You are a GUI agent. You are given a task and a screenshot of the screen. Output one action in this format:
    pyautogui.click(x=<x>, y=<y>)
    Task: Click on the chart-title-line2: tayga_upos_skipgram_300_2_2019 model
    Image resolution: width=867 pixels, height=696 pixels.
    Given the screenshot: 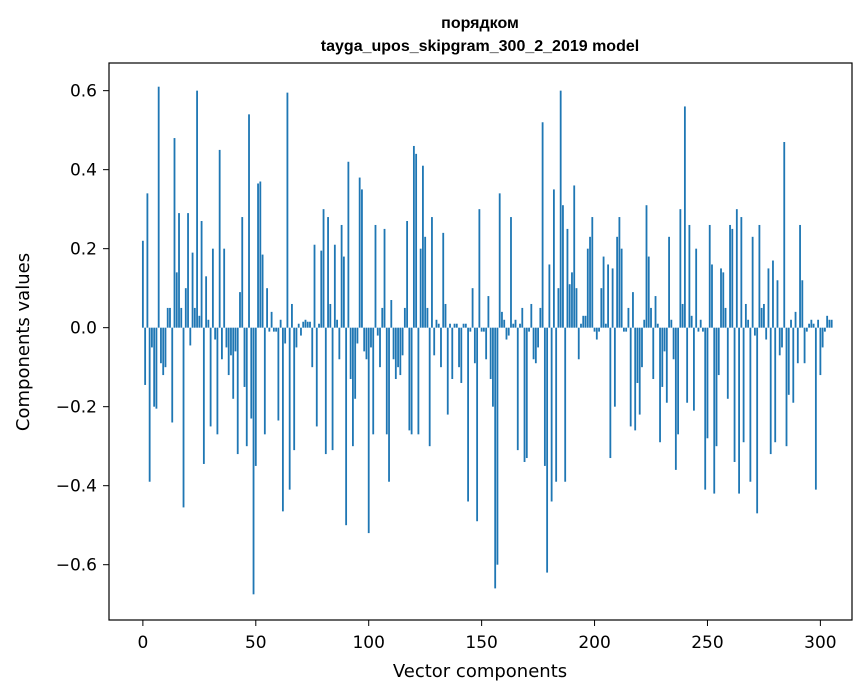 What is the action you would take?
    pyautogui.click(x=480, y=46)
    